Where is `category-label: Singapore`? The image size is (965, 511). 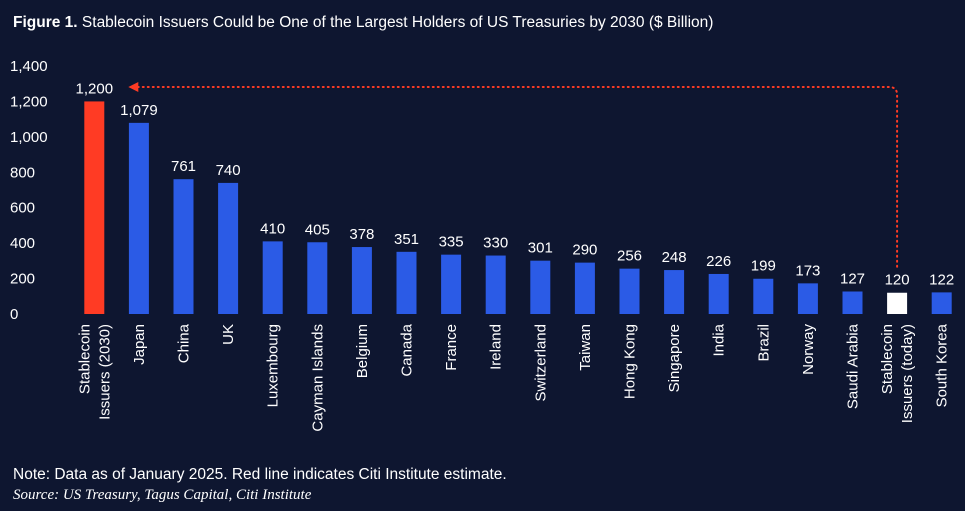
category-label: Singapore is located at coordinates (674, 358).